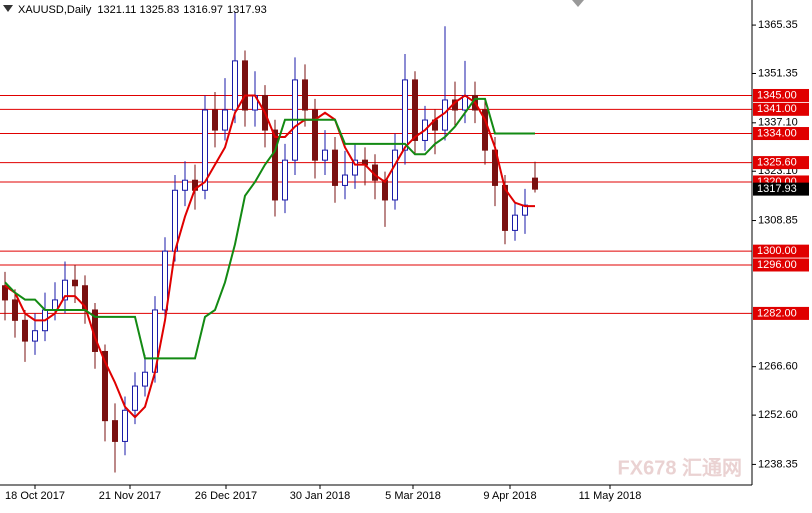 The width and height of the screenshot is (812, 513). I want to click on level-label: 1296.00, so click(777, 265).